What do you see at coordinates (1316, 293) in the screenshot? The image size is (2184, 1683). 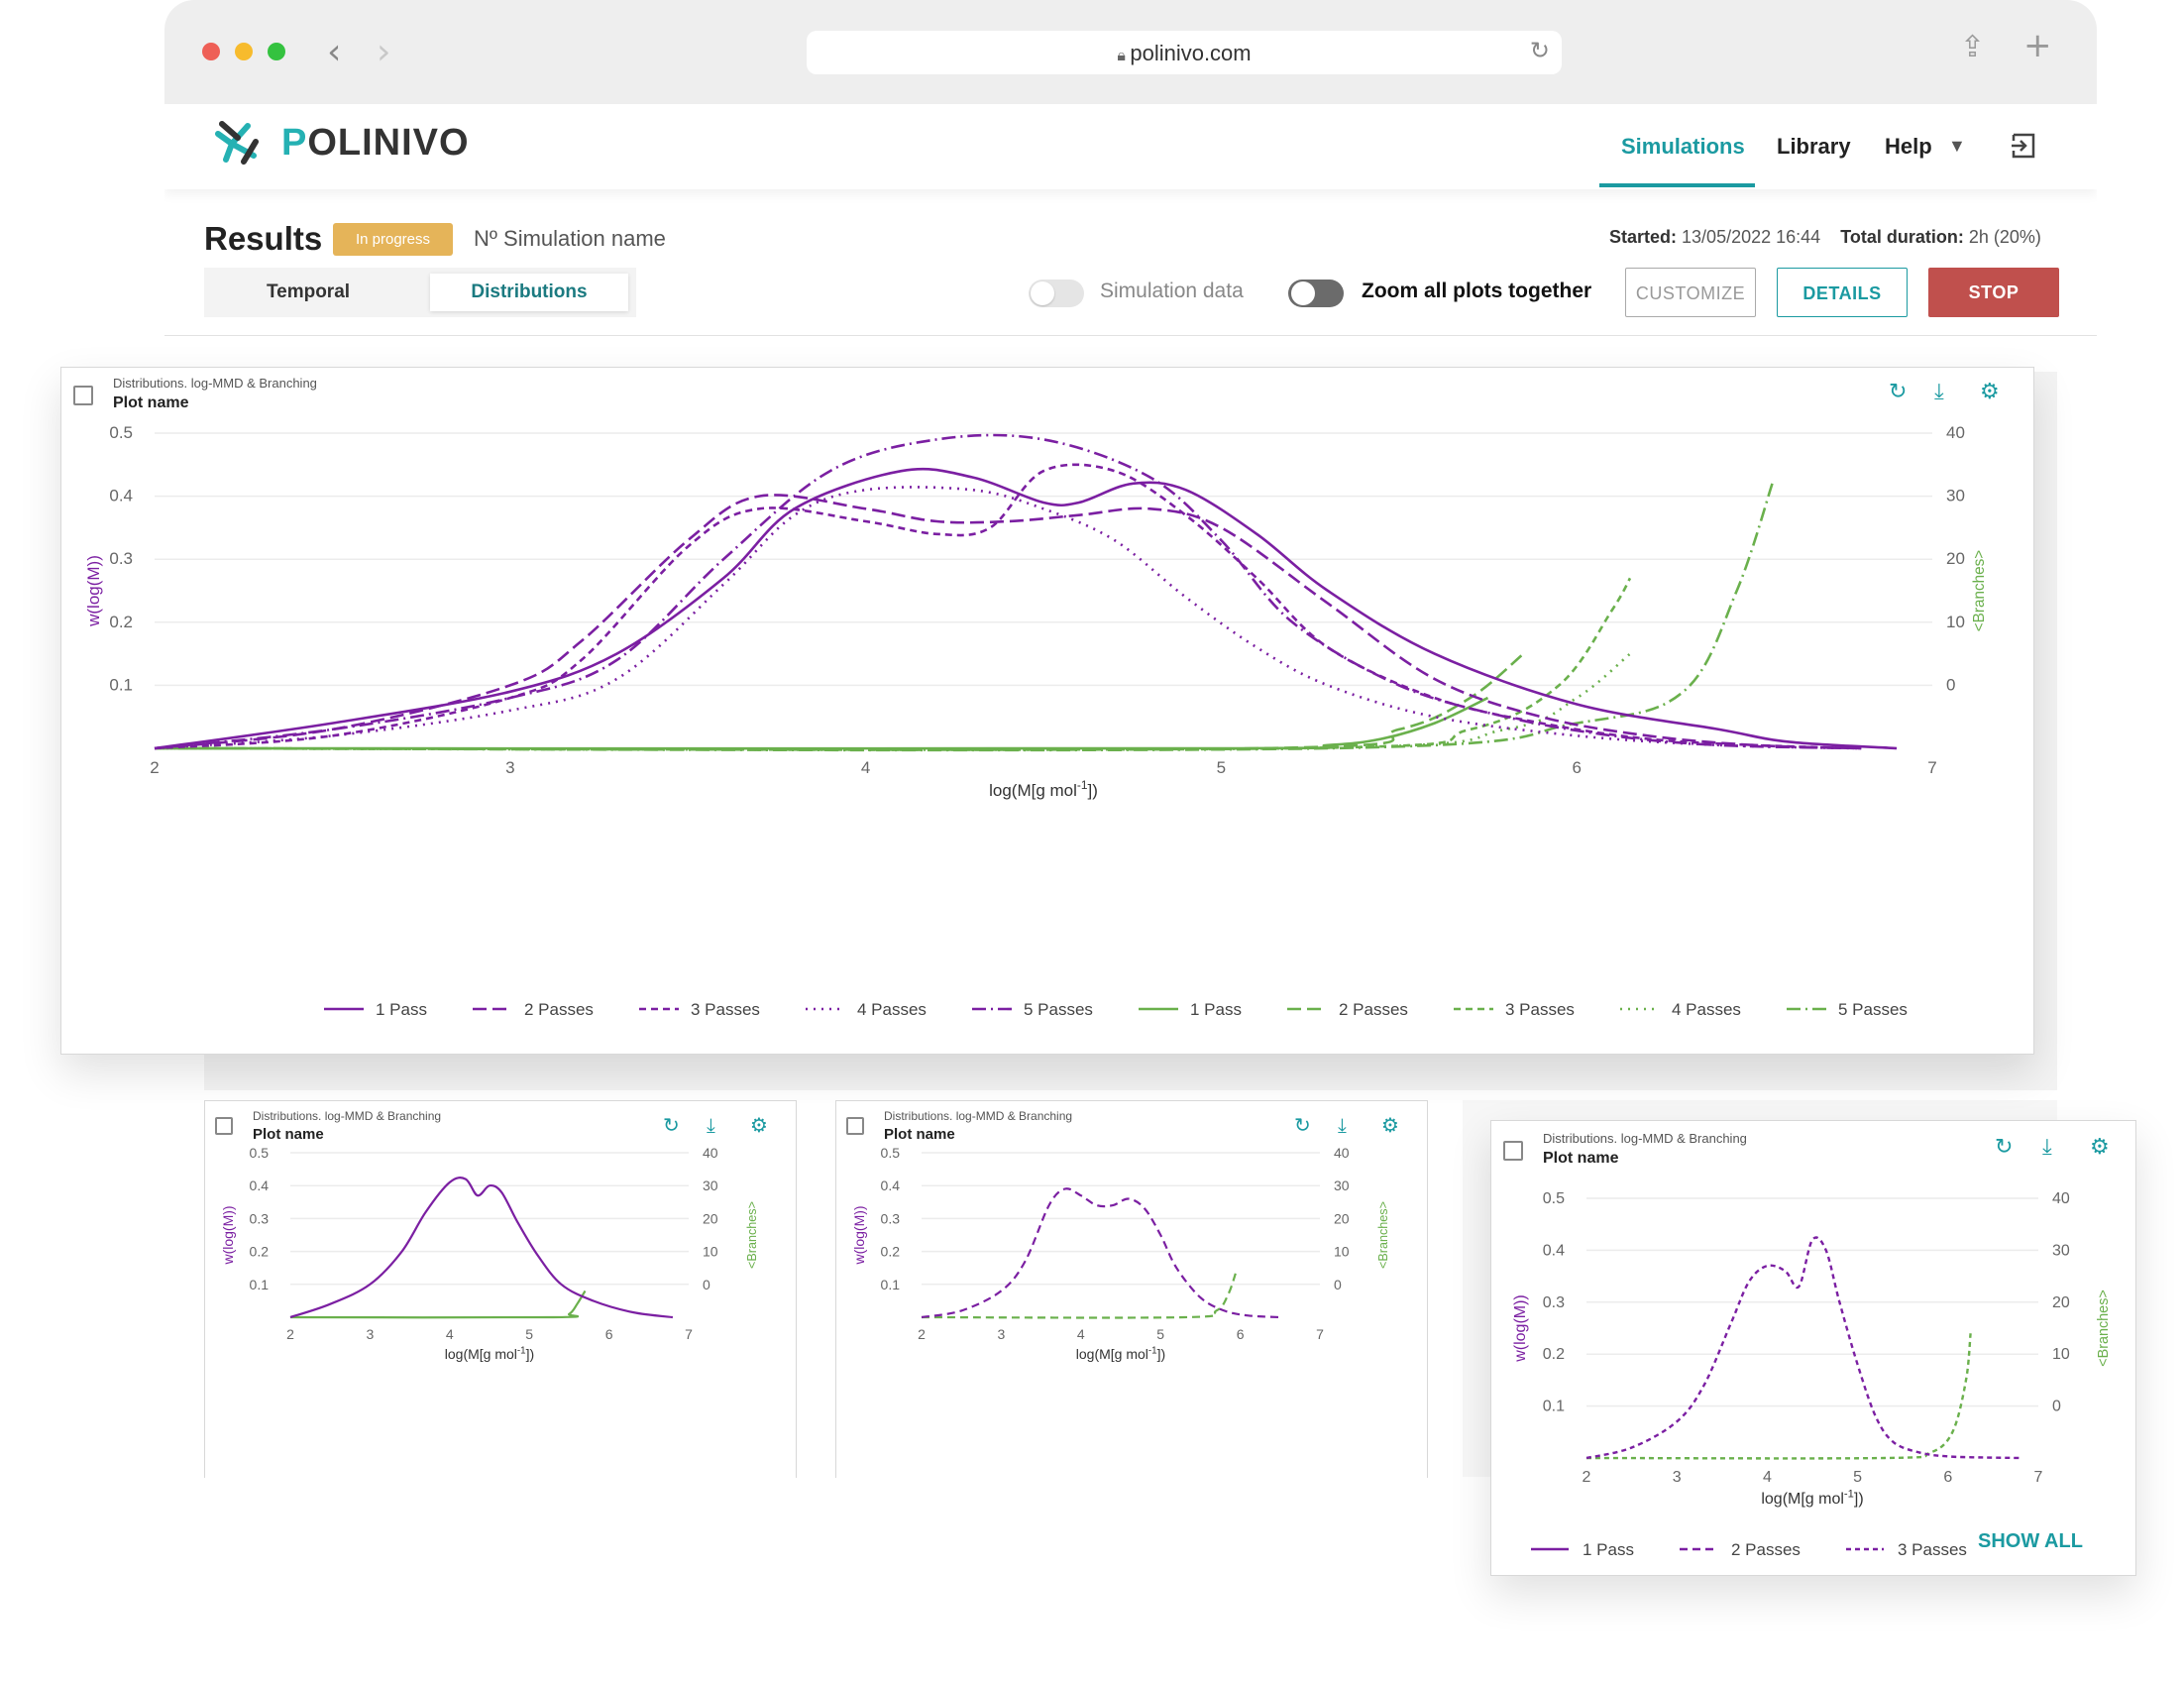 I see `zoom-together-toggle` at bounding box center [1316, 293].